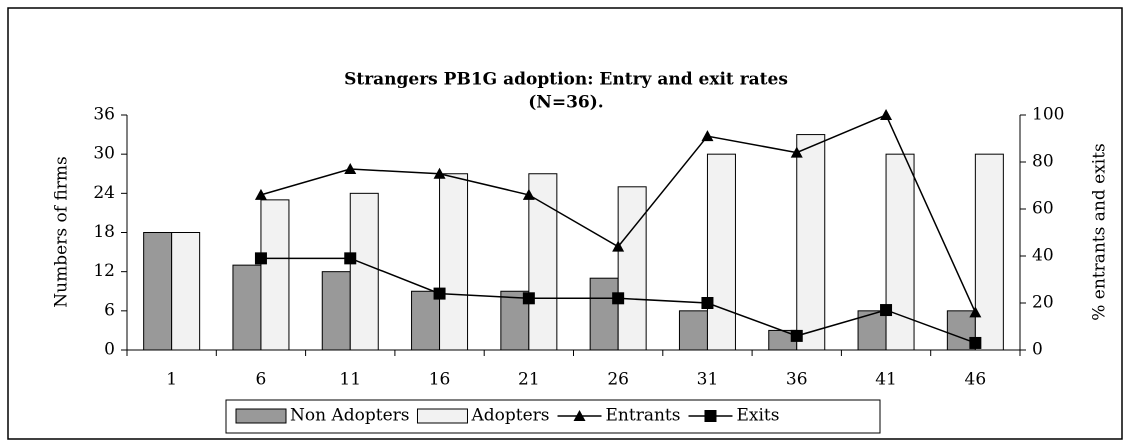 The image size is (1131, 446). Describe the element at coordinates (1043, 162) in the screenshot. I see `y2-tick-label: 80` at that location.